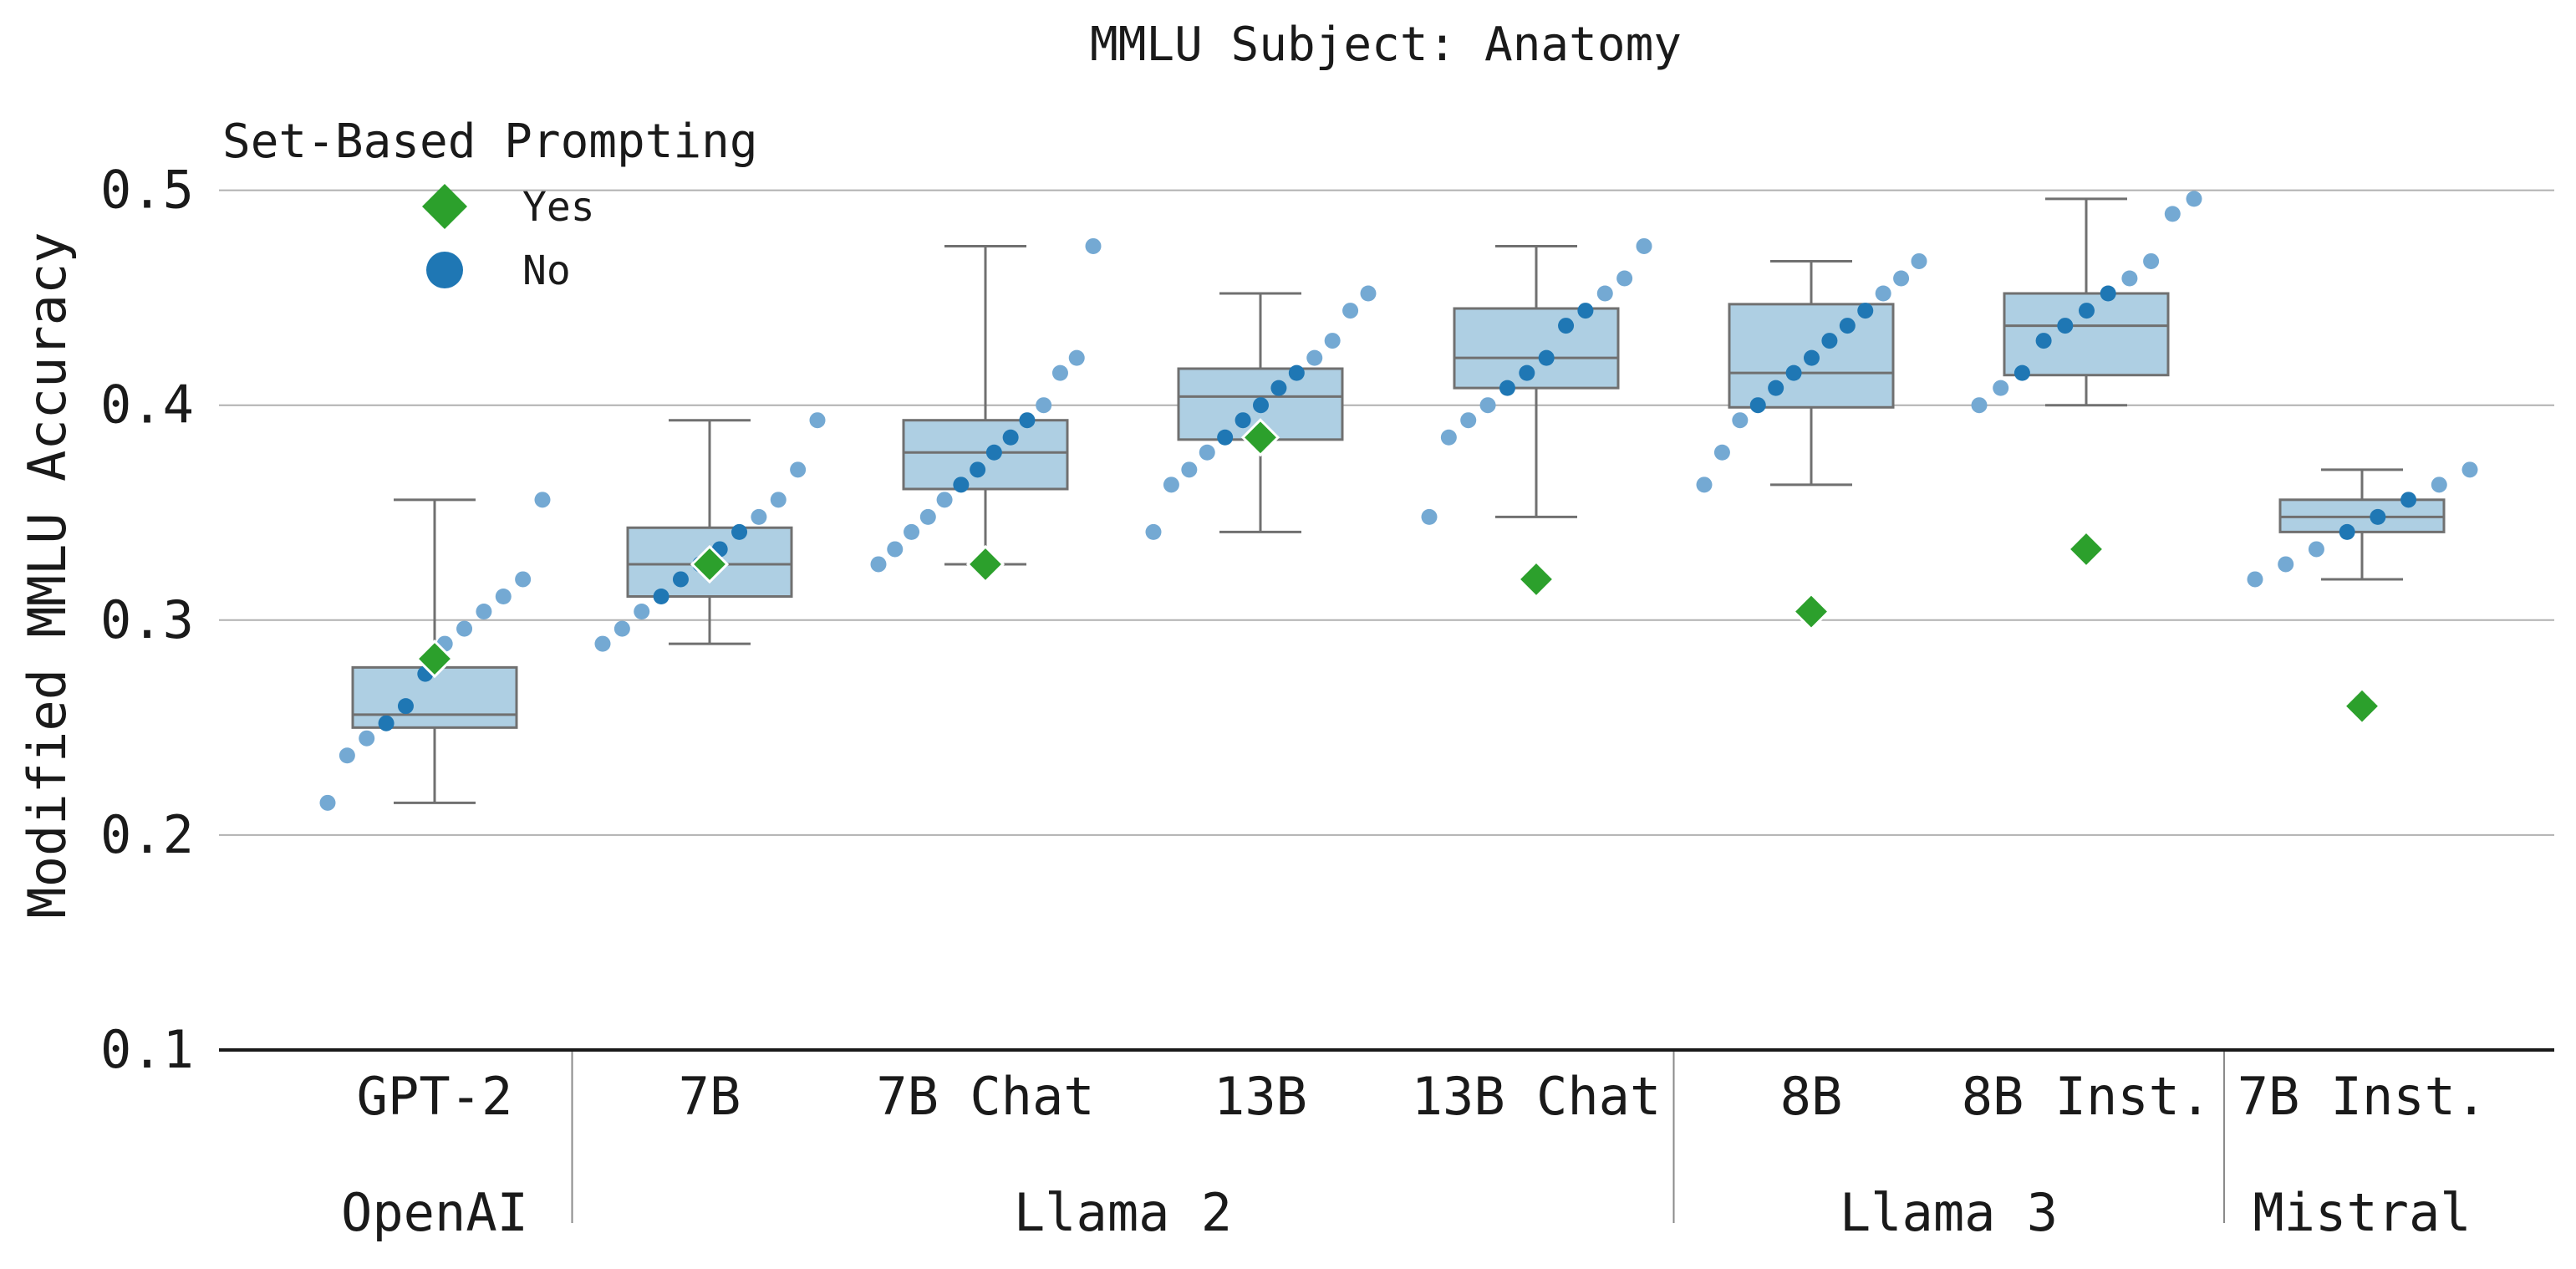 The width and height of the screenshot is (2576, 1269). I want to click on group-label: Llama 2, so click(1123, 1212).